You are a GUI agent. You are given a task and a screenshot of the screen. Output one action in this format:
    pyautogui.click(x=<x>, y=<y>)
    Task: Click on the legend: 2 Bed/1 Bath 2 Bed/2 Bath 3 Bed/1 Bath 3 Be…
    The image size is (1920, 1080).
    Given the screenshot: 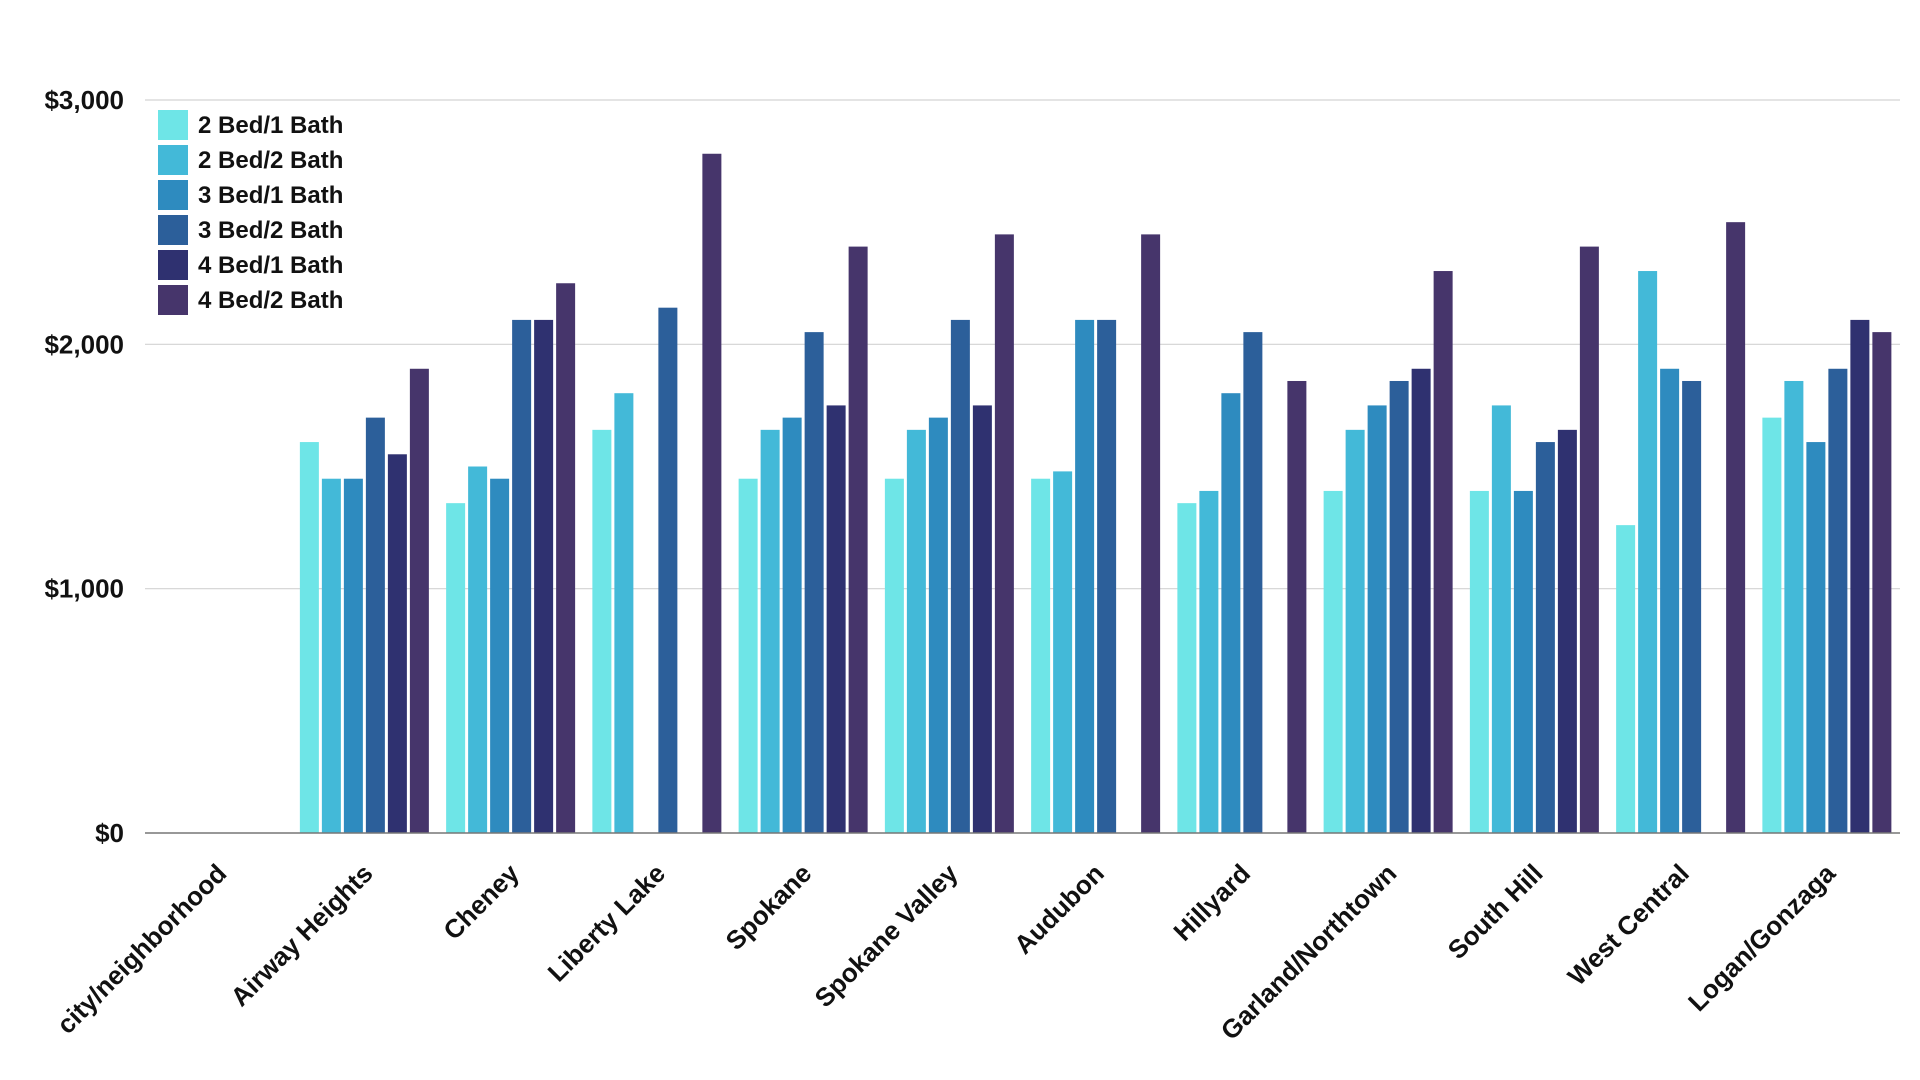 What is the action you would take?
    pyautogui.click(x=250, y=212)
    